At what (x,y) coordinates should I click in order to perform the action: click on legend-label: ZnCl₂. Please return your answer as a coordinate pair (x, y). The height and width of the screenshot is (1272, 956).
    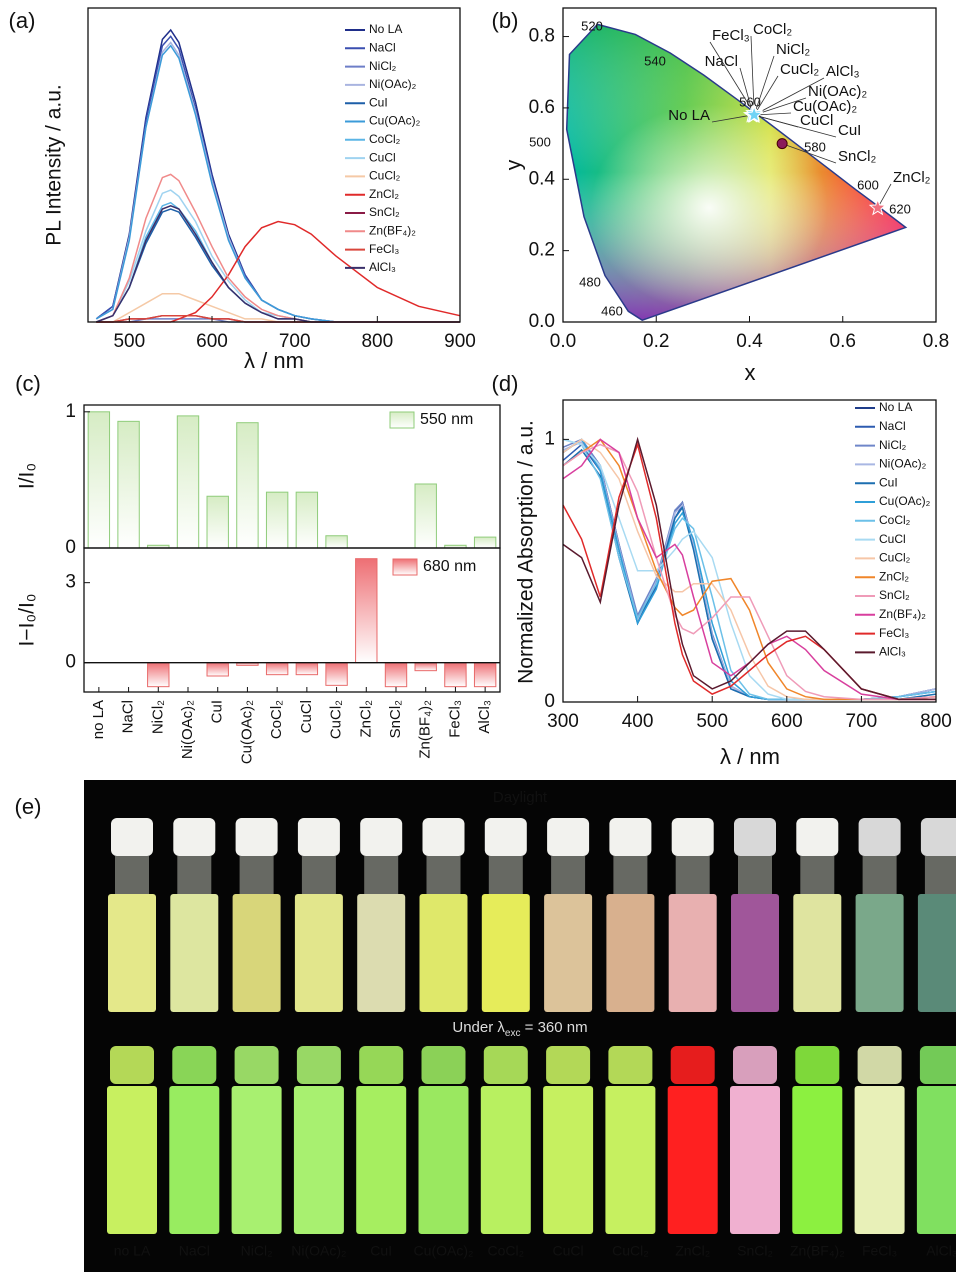
    Looking at the image, I should click on (894, 576).